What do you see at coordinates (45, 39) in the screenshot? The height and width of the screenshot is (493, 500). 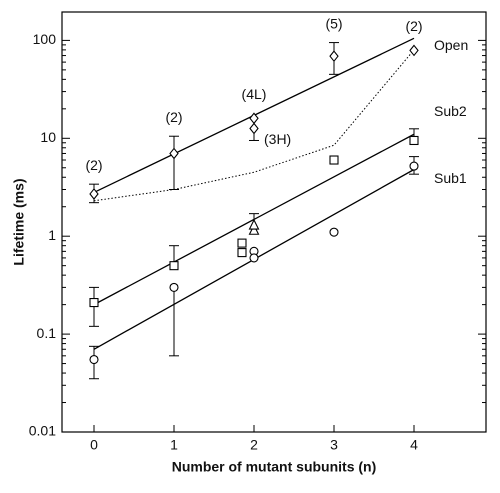 I see `y-tick-label: 100` at bounding box center [45, 39].